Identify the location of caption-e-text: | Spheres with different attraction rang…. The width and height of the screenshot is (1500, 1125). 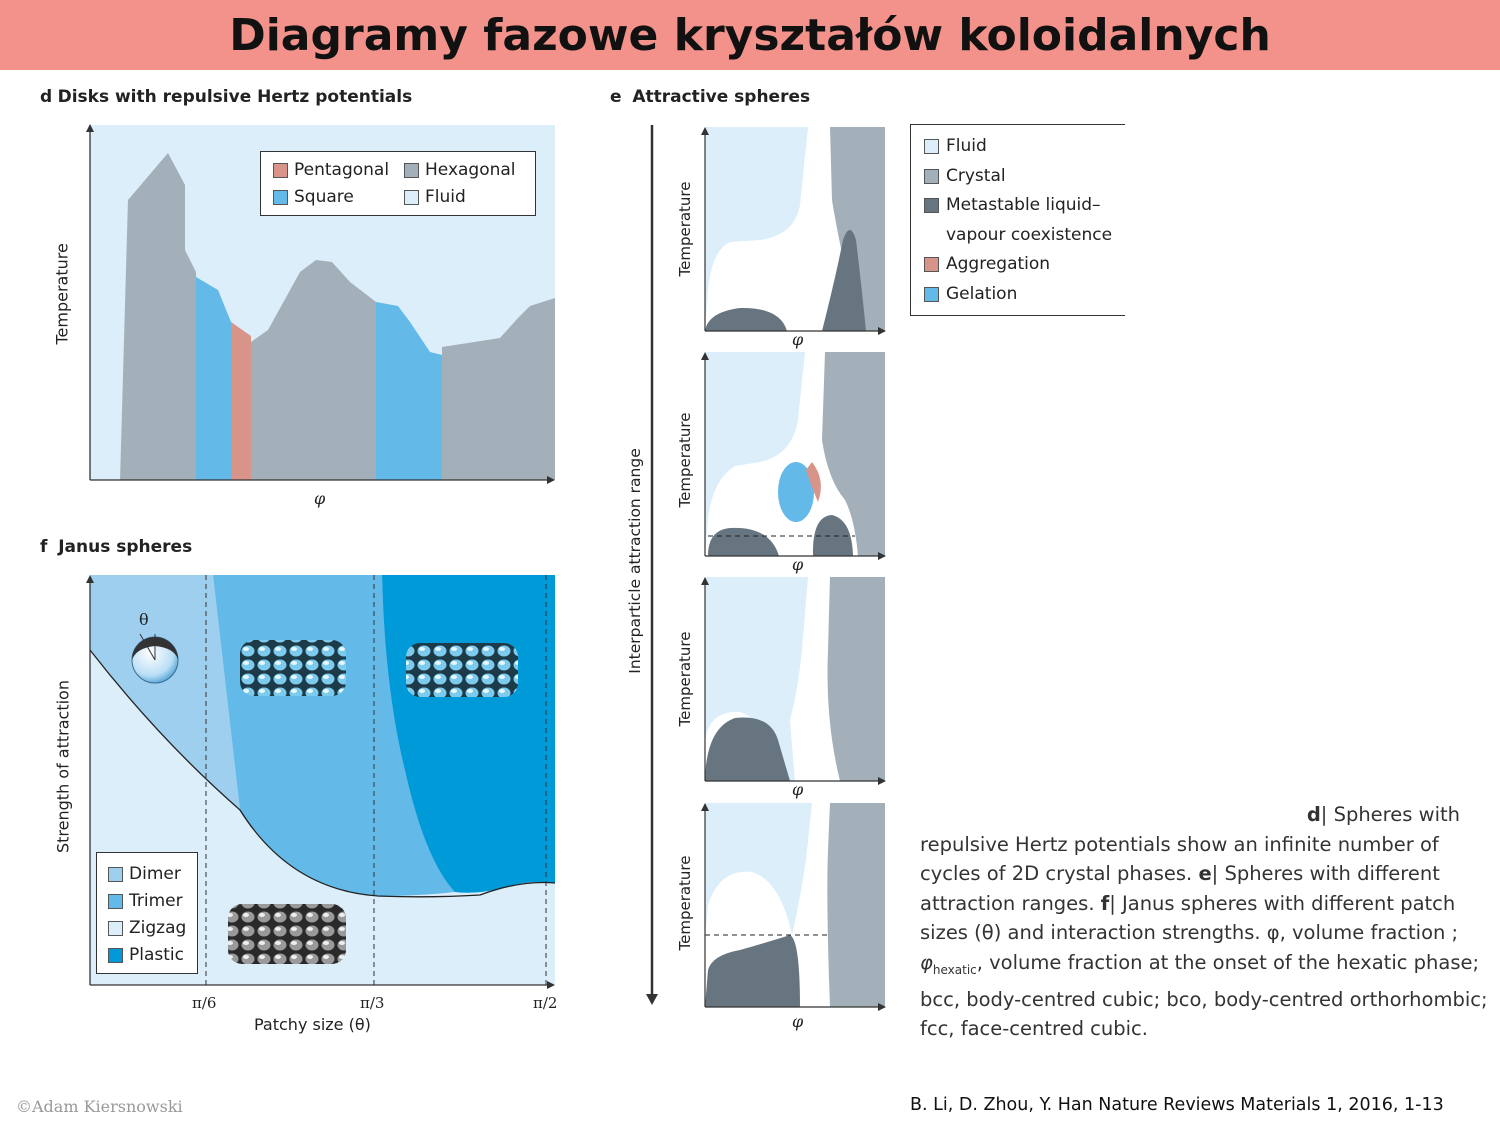
(1180, 888).